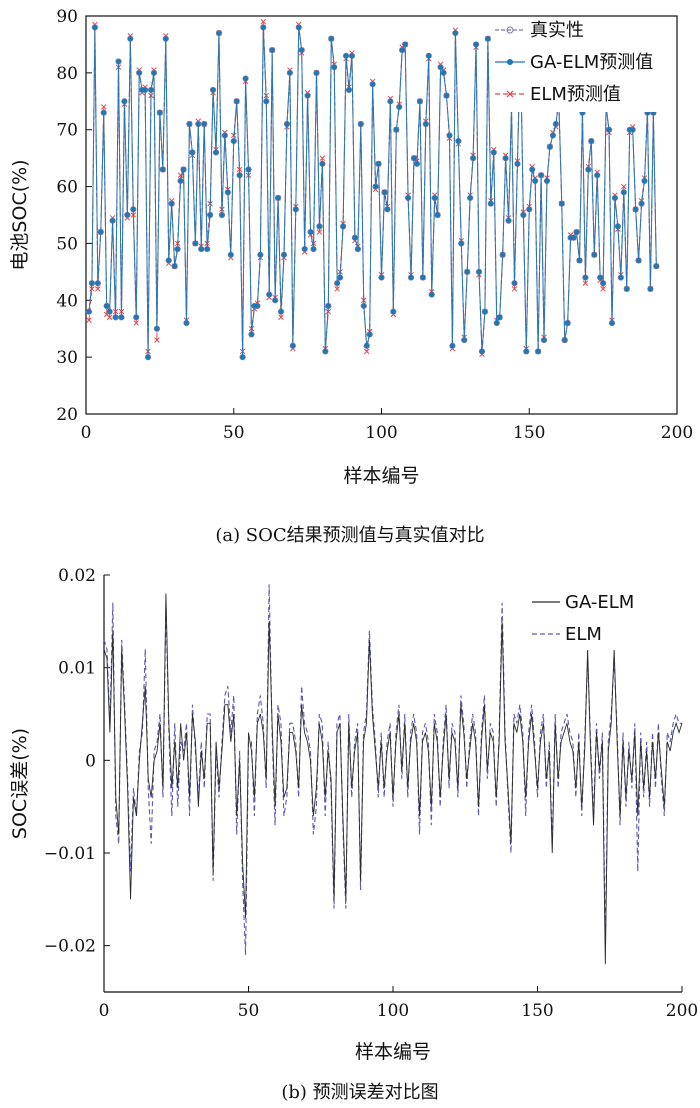  What do you see at coordinates (67, 131) in the screenshot?
I see `y-tick-label: 70` at bounding box center [67, 131].